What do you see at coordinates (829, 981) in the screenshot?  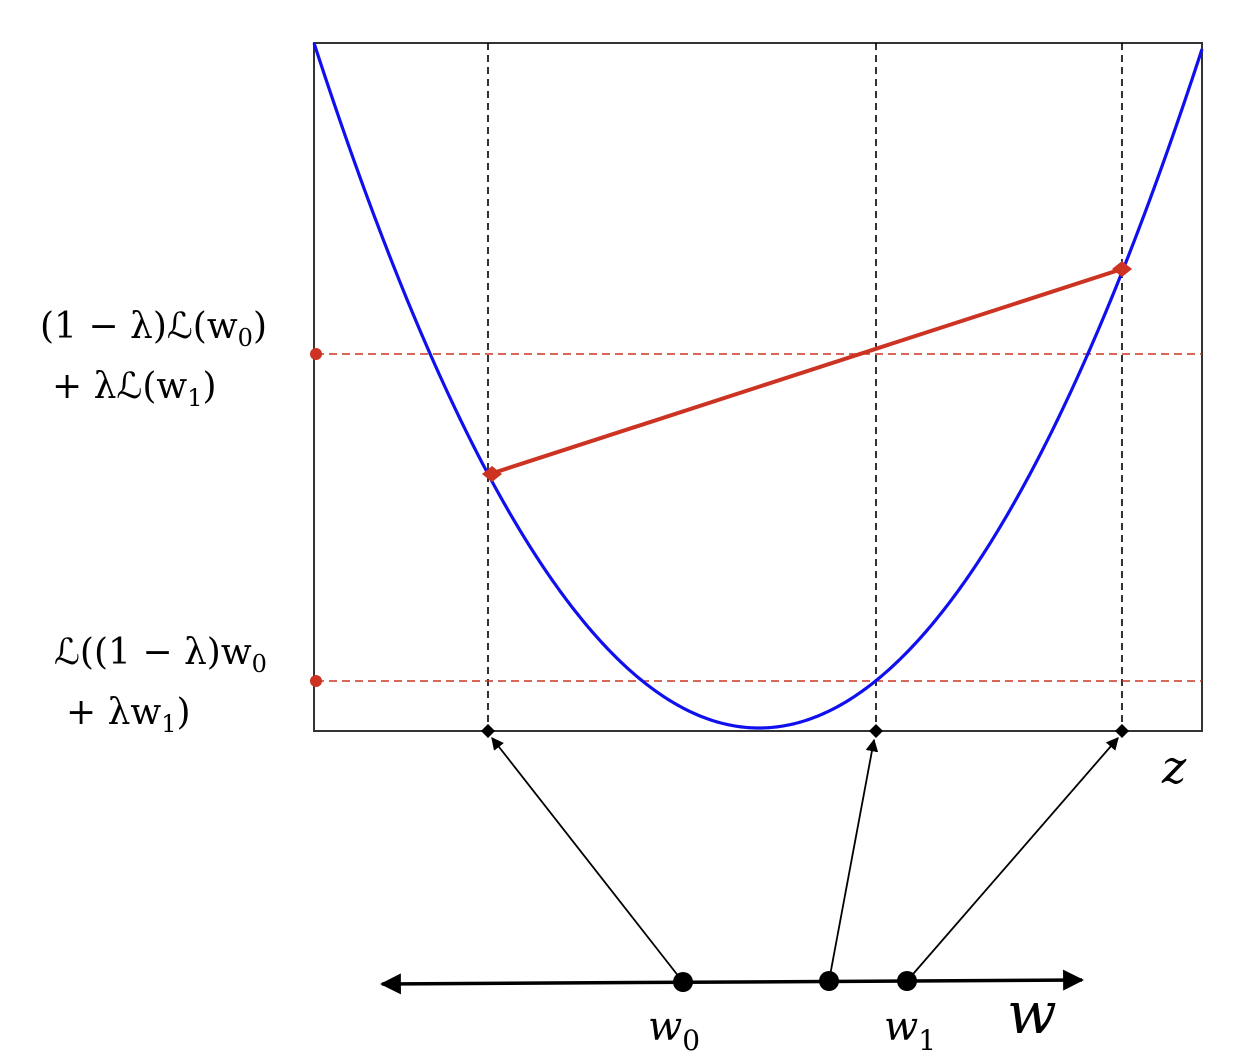 I see `point-mix` at bounding box center [829, 981].